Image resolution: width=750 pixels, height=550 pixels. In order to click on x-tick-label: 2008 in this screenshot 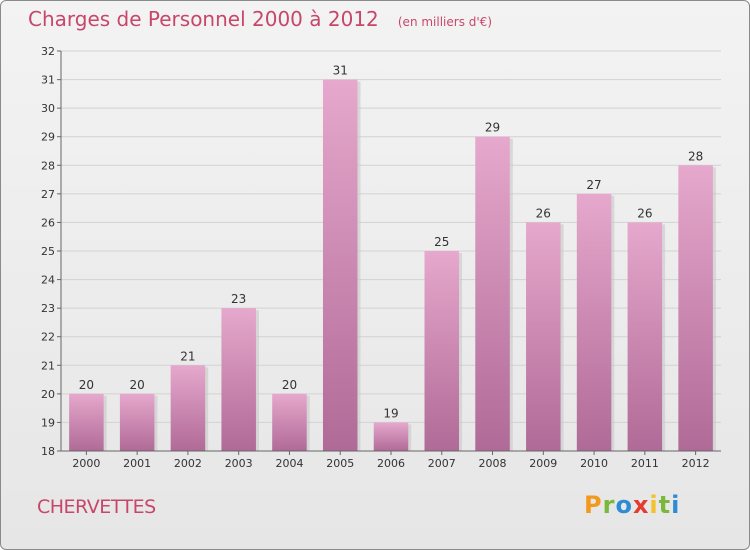, I will do `click(493, 463)`.